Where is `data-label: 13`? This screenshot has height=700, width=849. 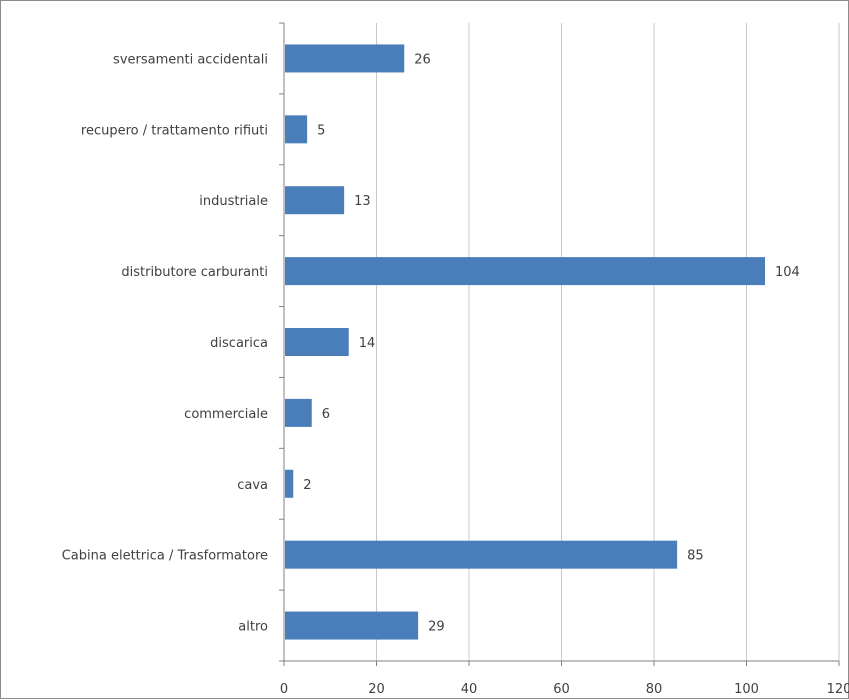
data-label: 13 is located at coordinates (362, 201).